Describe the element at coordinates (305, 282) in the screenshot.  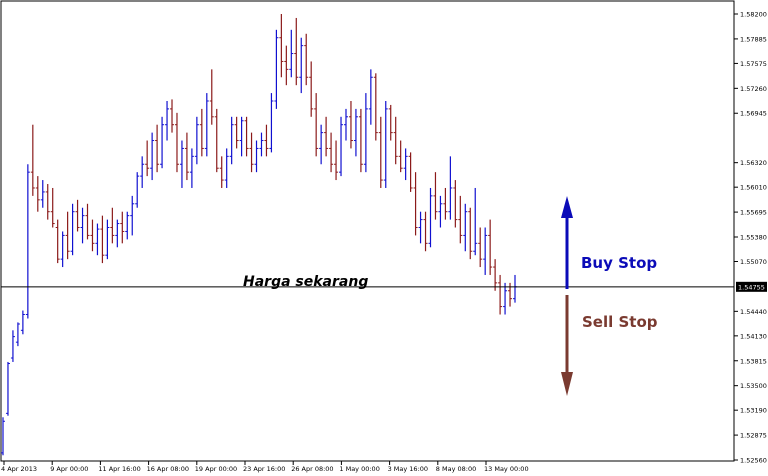
I see `harga-sekarang-label: Harga sekarang` at that location.